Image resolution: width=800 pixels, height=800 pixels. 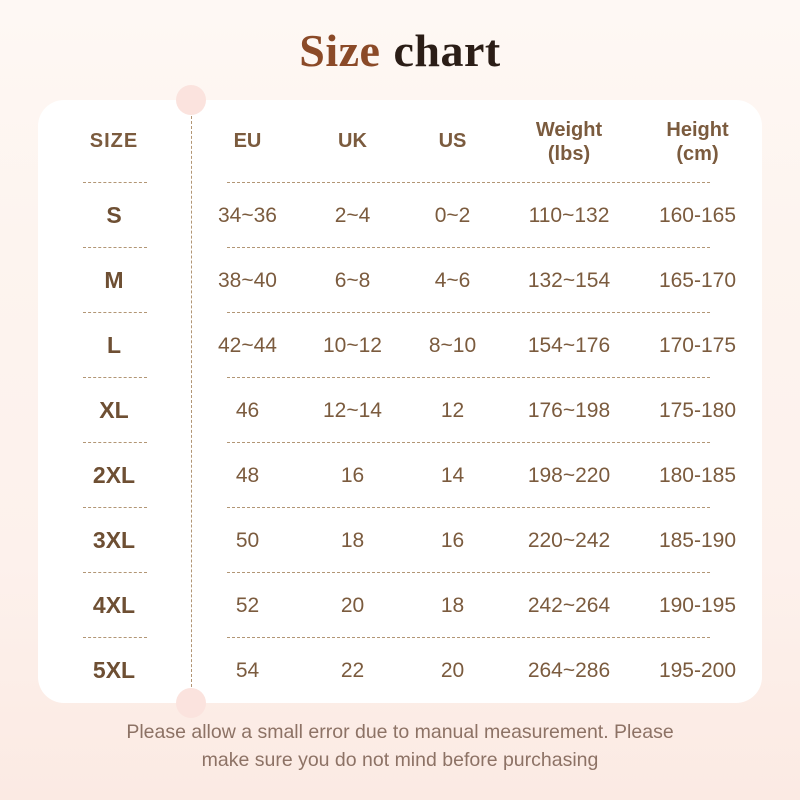 What do you see at coordinates (400, 141) in the screenshot?
I see `table-header-row: SIZE EU UK US Weight (lbs) Height (cm)` at bounding box center [400, 141].